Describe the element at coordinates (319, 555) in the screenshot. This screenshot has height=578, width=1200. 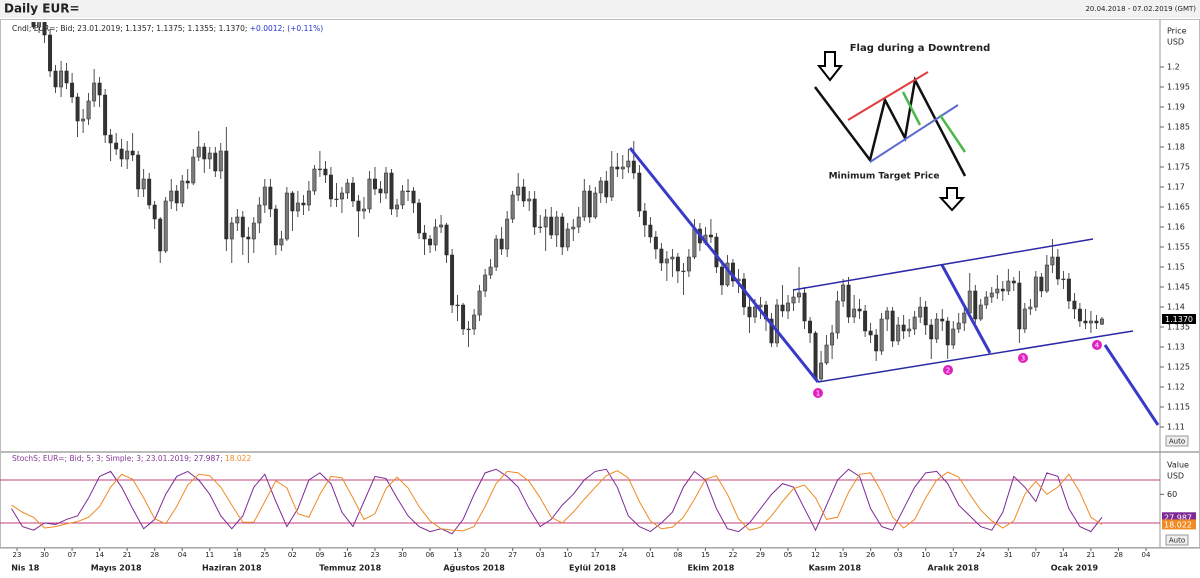
I see `x-tick-label: 09` at that location.